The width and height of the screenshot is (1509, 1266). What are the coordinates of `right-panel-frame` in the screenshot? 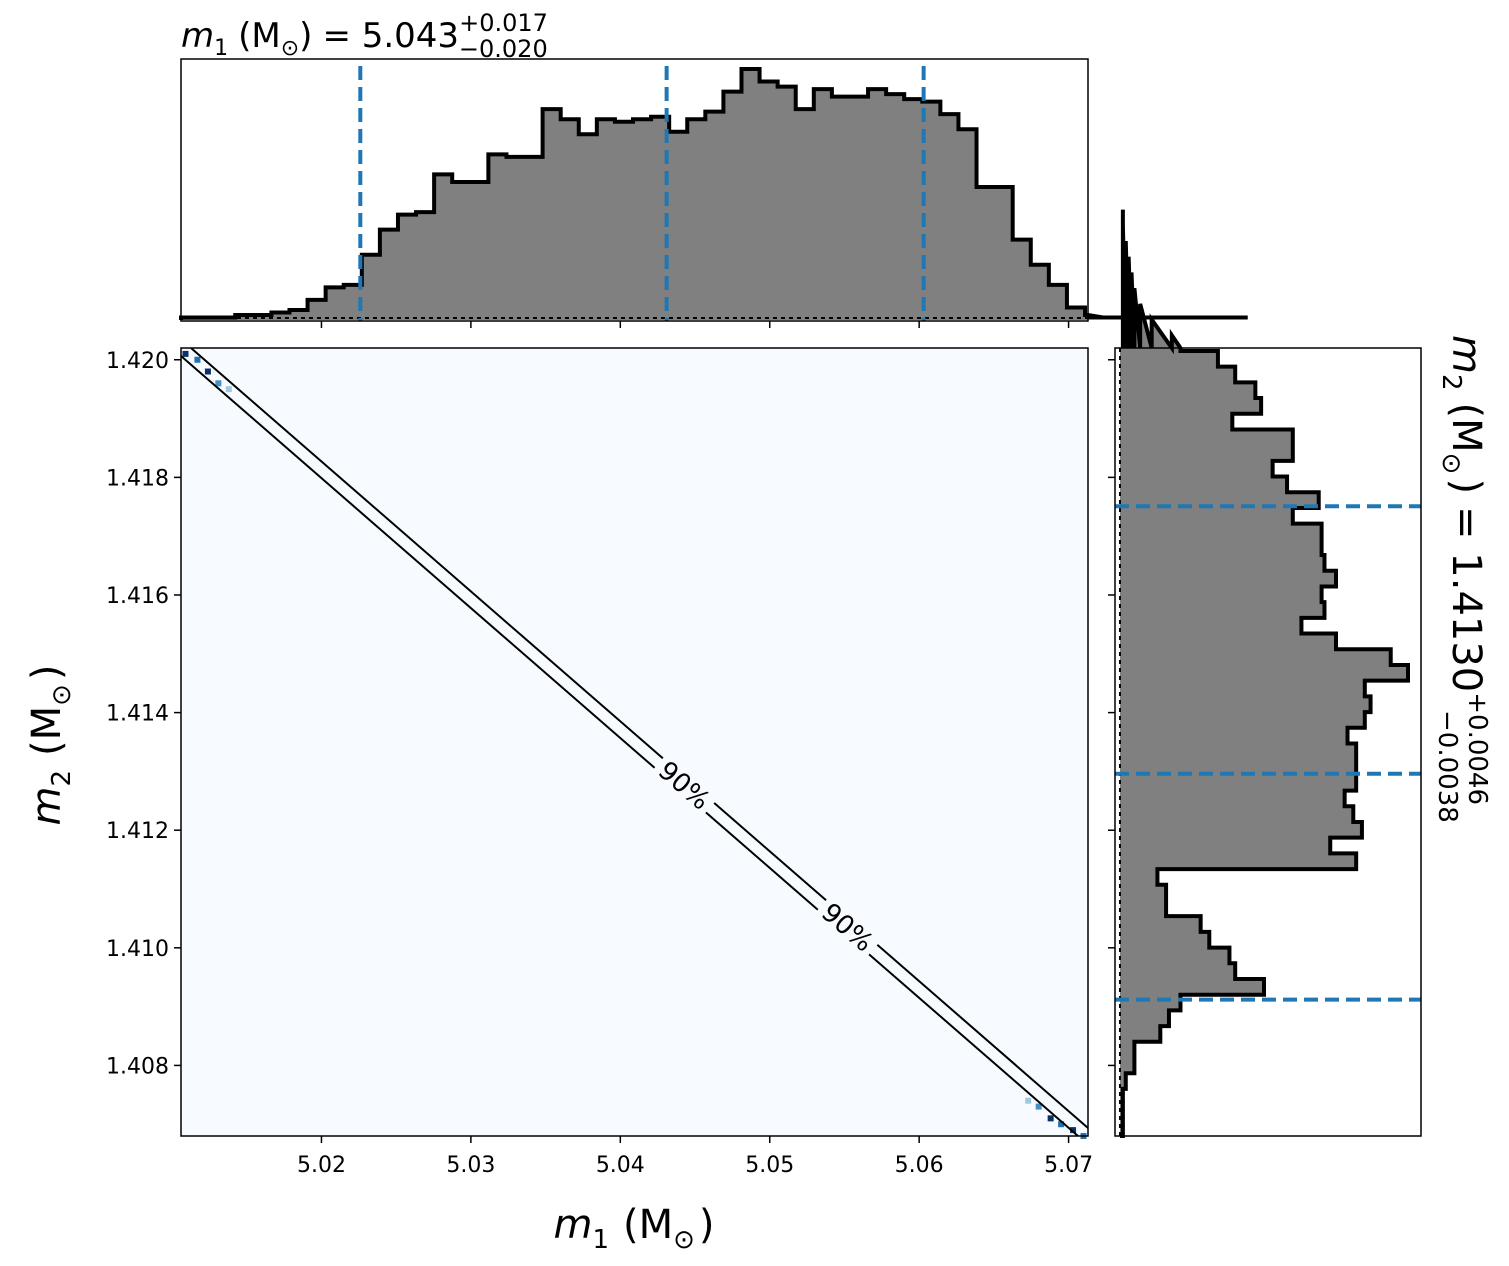 It's located at (1268, 742).